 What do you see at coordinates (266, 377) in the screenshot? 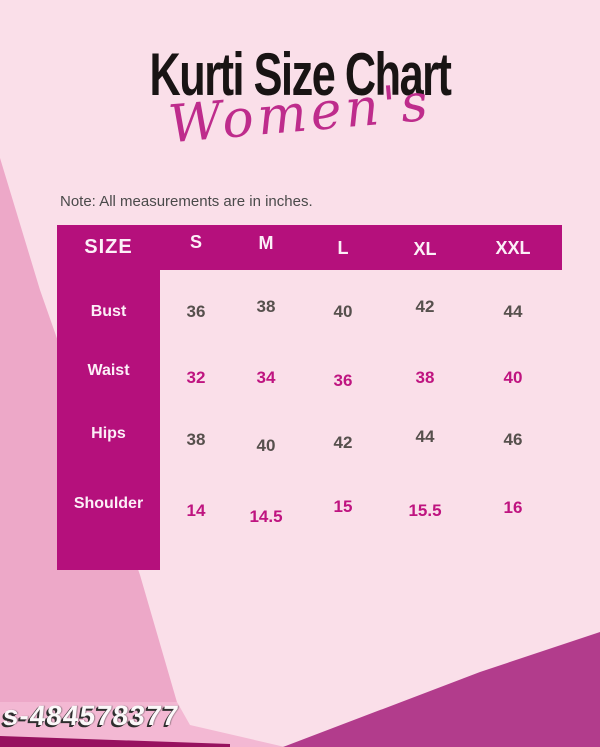
I see `cell-waist-m: 34` at bounding box center [266, 377].